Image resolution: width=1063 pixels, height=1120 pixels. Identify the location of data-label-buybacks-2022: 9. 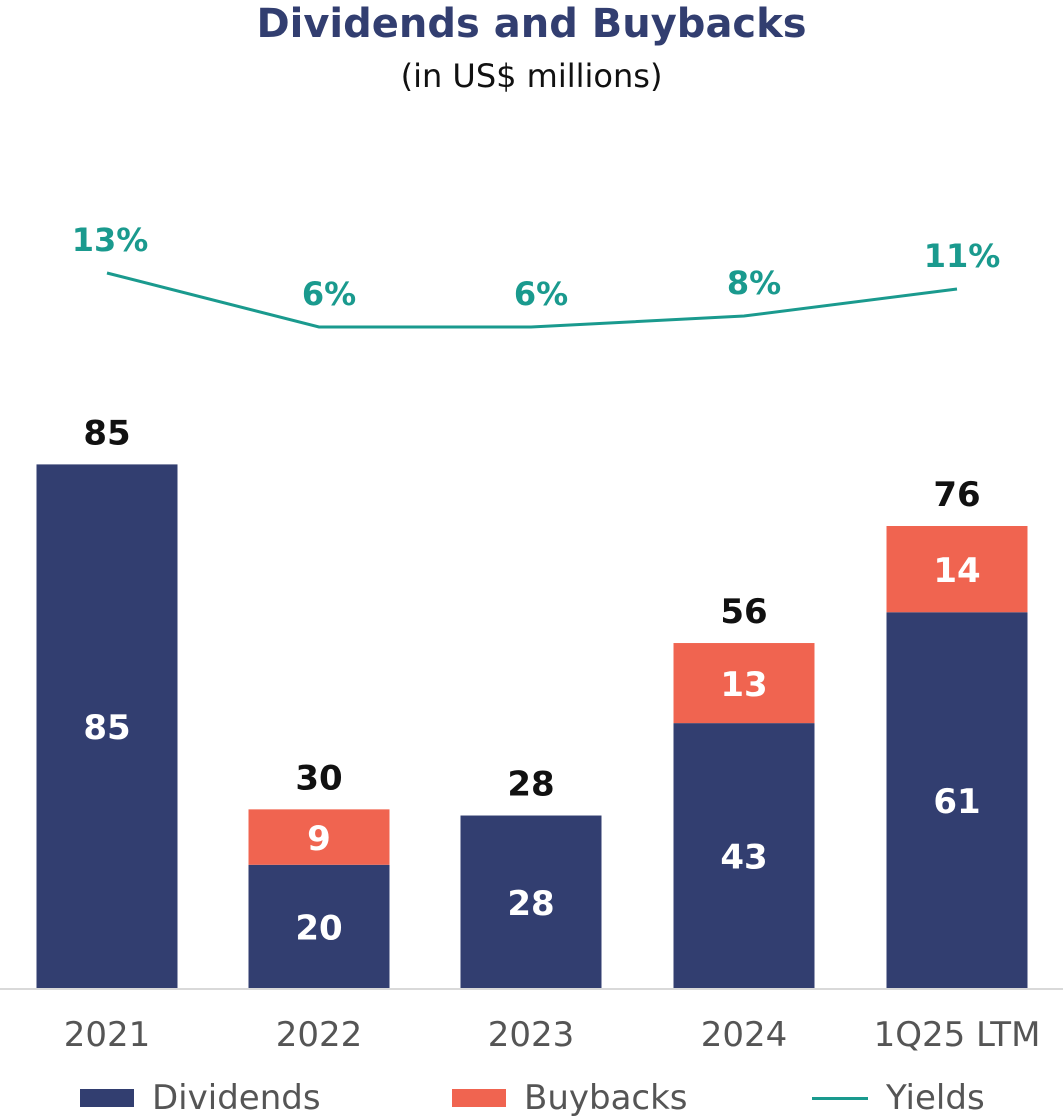
(319, 839).